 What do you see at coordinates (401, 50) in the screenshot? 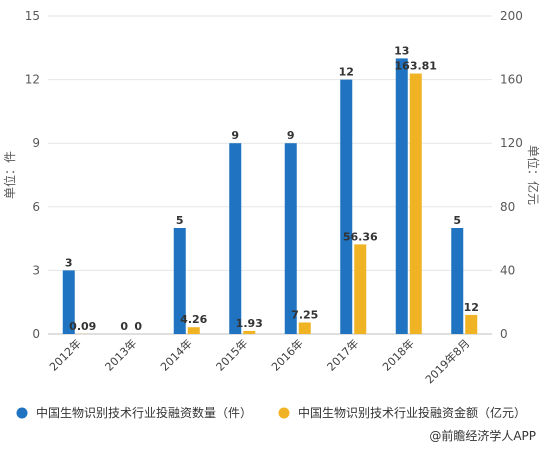
I see `data-label-count: 13` at bounding box center [401, 50].